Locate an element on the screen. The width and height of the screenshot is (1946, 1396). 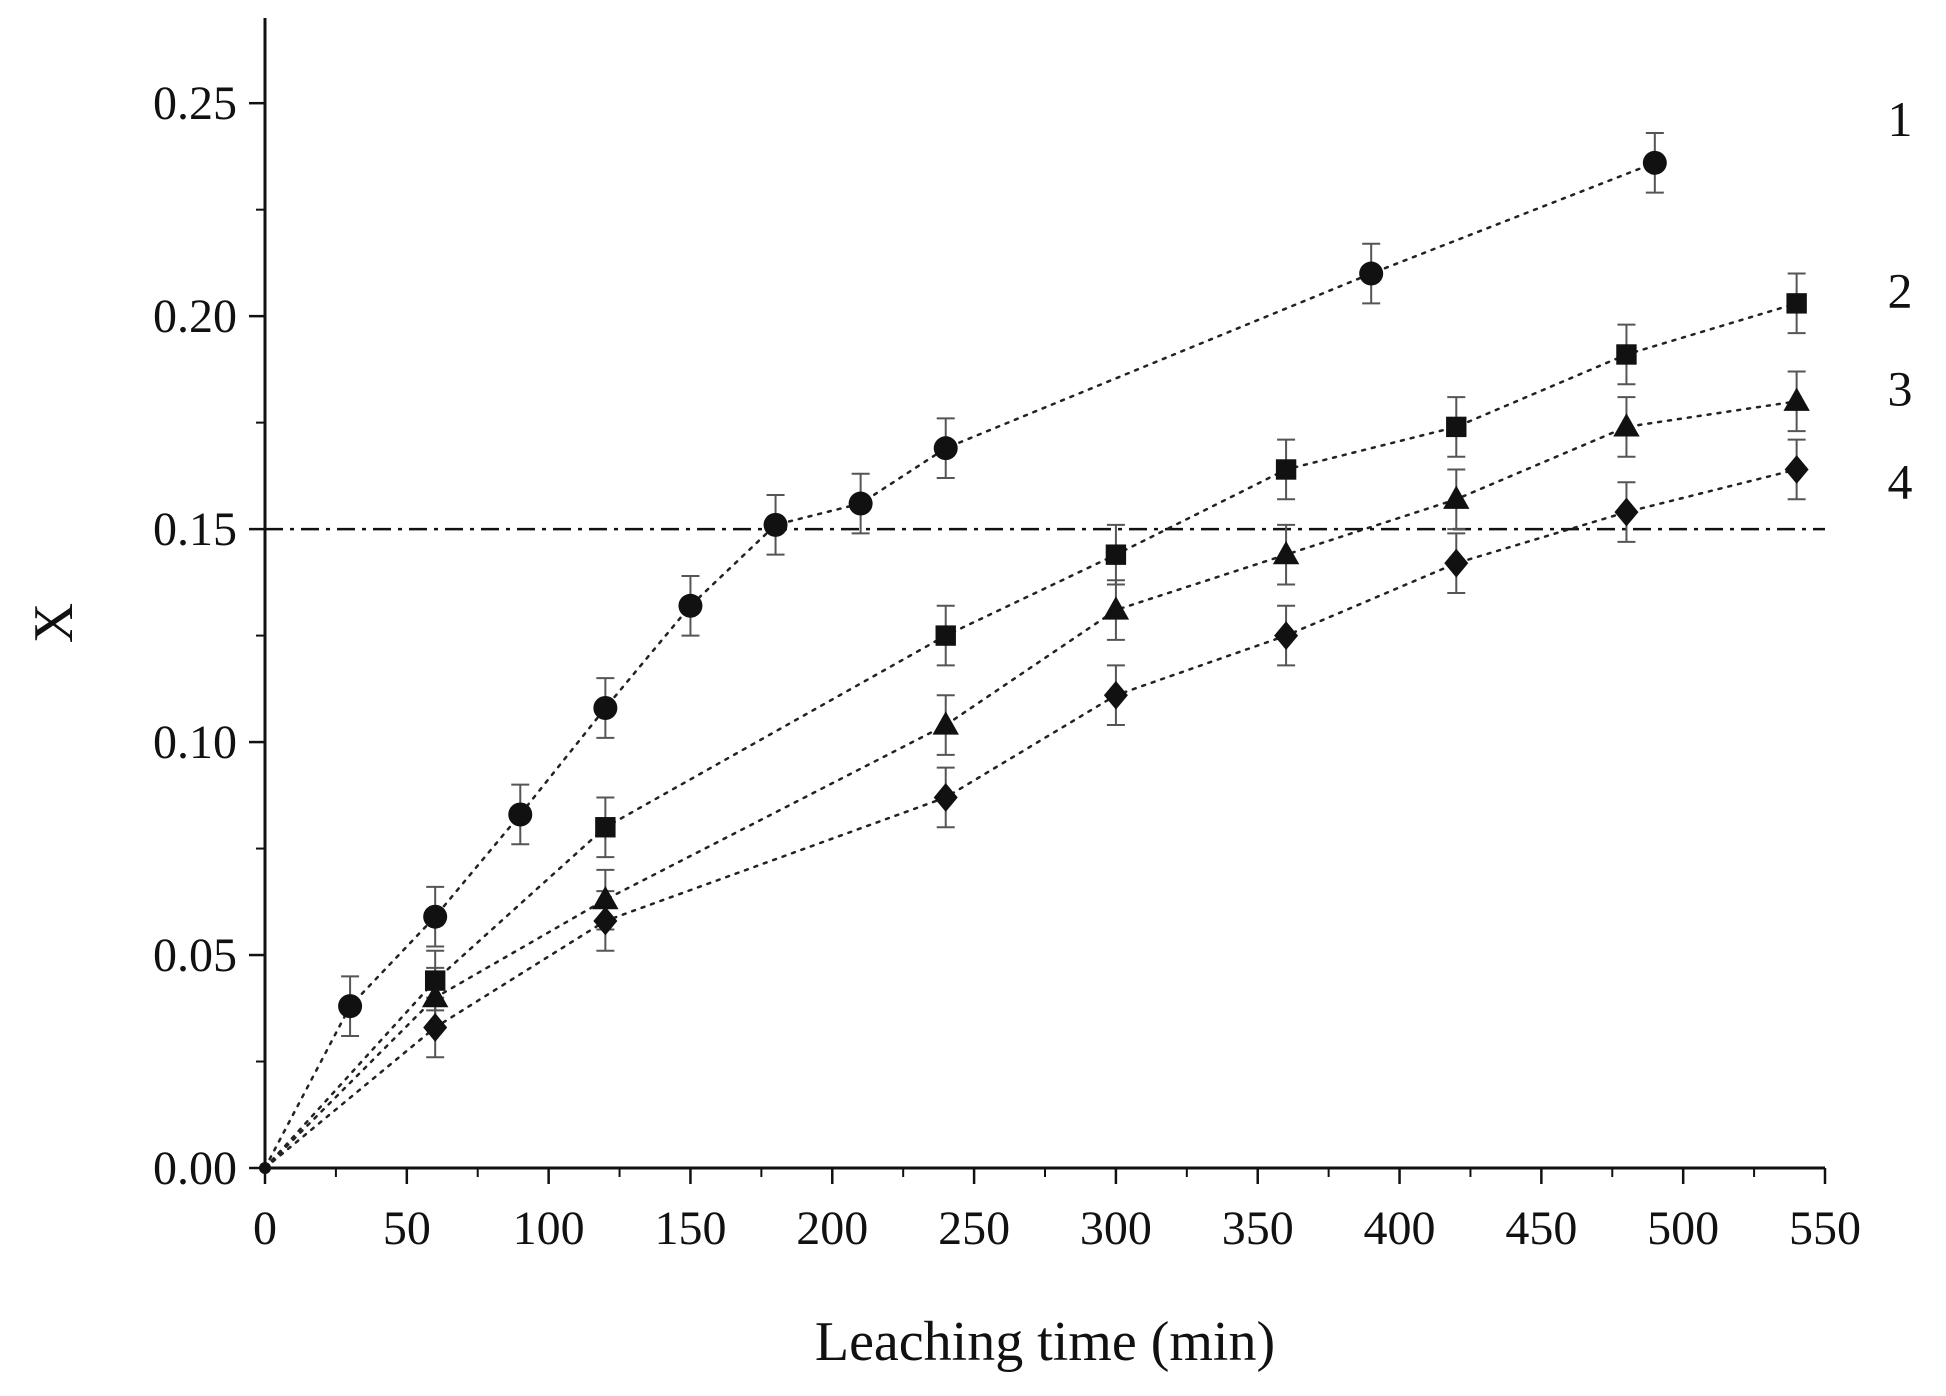
y-axis-title: X is located at coordinates (54, 623).